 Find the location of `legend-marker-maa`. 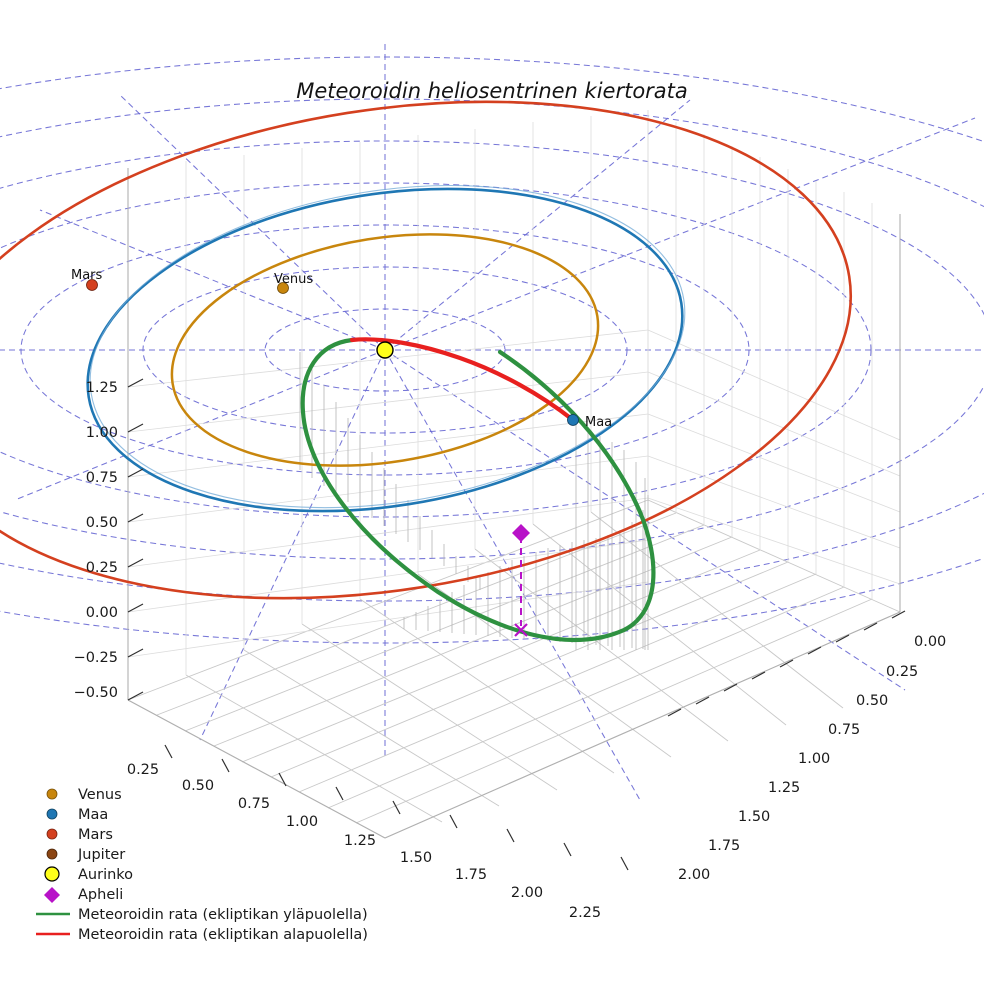

legend-marker-maa is located at coordinates (52, 814).